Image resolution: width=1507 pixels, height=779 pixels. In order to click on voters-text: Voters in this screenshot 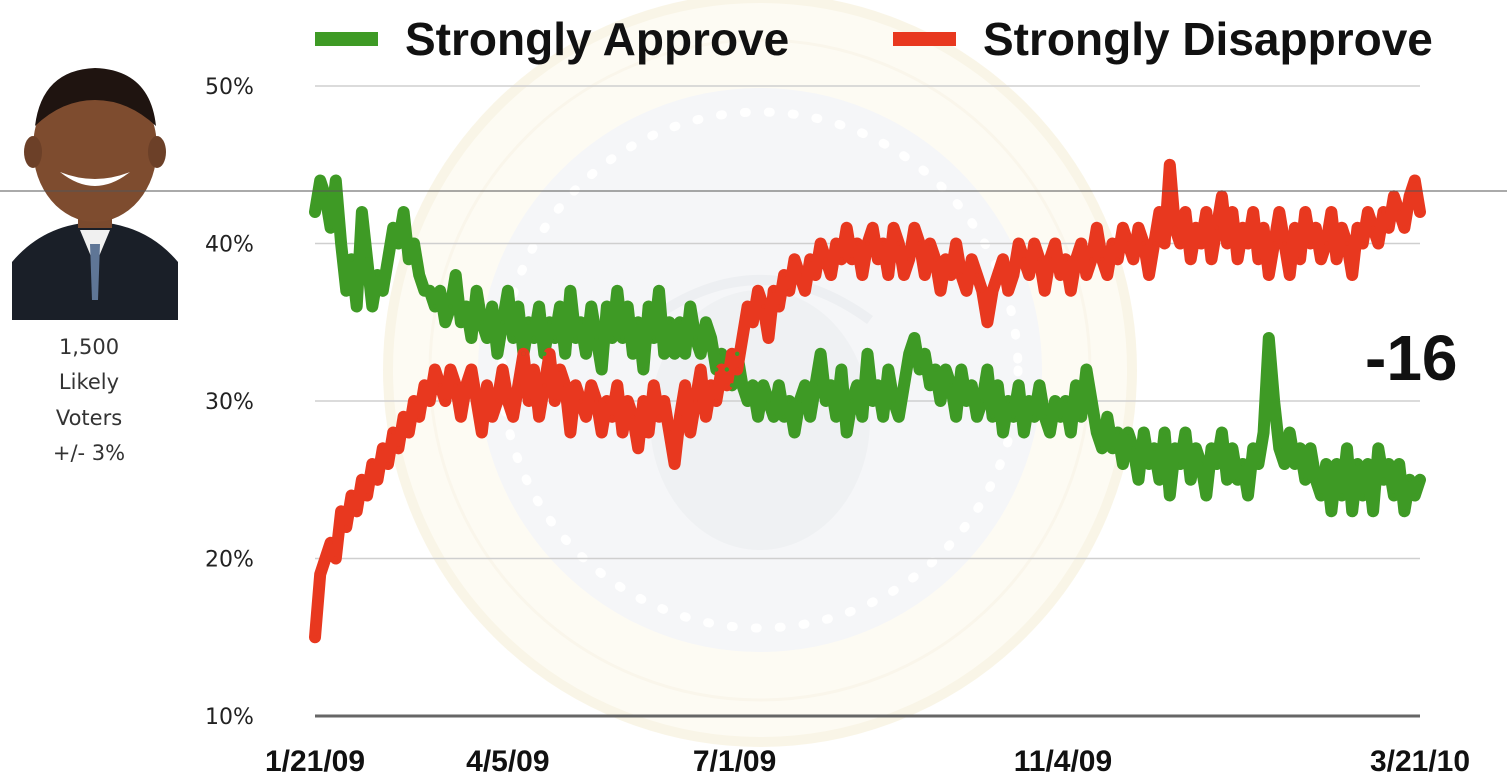, I will do `click(89, 418)`.